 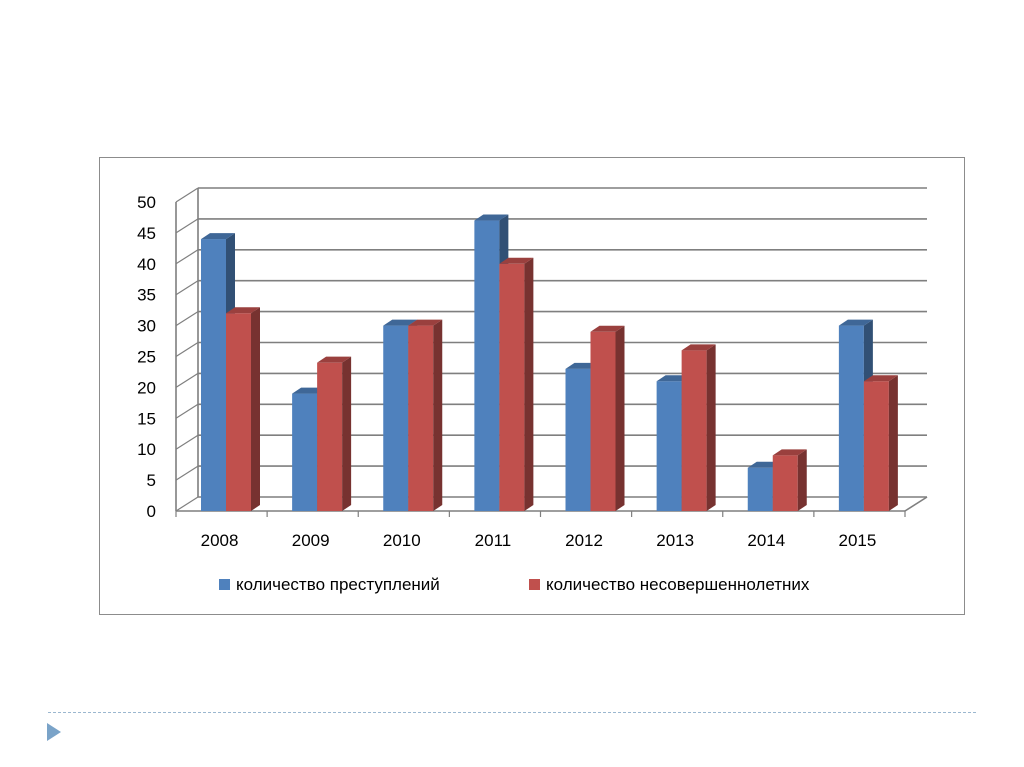 What do you see at coordinates (512, 712) in the screenshot?
I see `slide-divider` at bounding box center [512, 712].